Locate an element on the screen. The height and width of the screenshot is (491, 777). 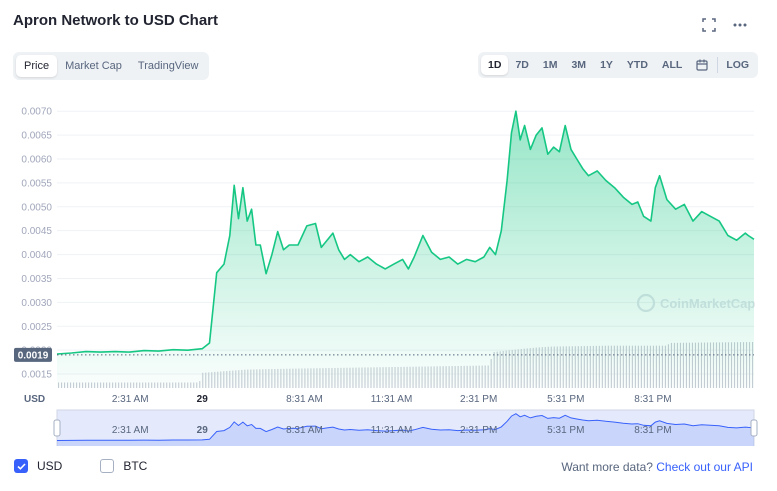
usd-checkbox is located at coordinates (21, 466).